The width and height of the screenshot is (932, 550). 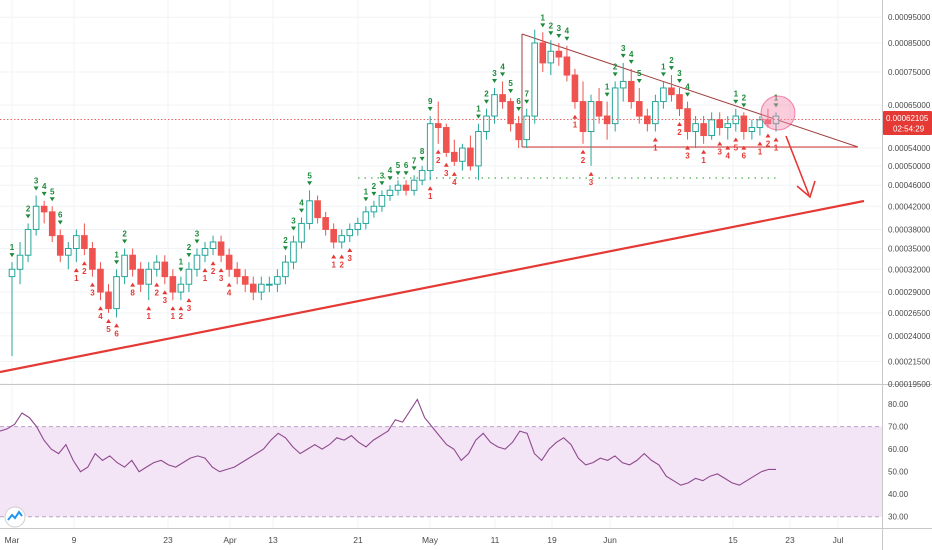 What do you see at coordinates (909, 129) in the screenshot?
I see `current-price-countdown: 02:54:29` at bounding box center [909, 129].